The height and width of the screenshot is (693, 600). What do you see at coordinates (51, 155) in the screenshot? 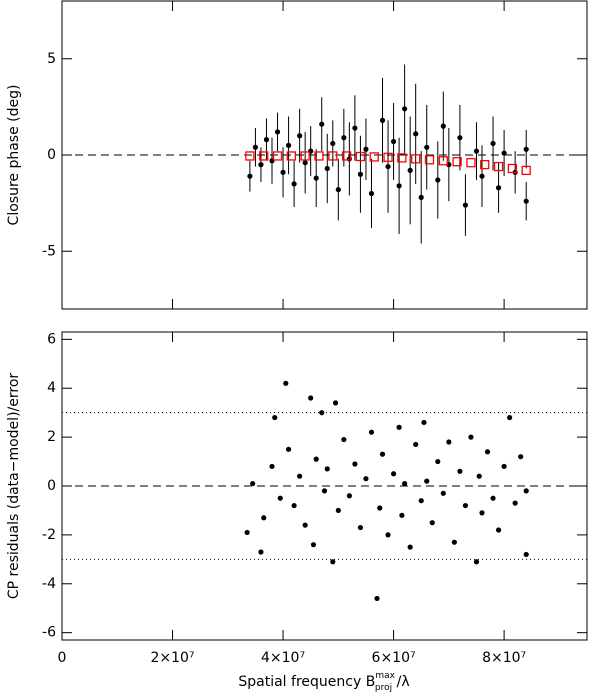
I see `y-tick-label: 0` at bounding box center [51, 155].